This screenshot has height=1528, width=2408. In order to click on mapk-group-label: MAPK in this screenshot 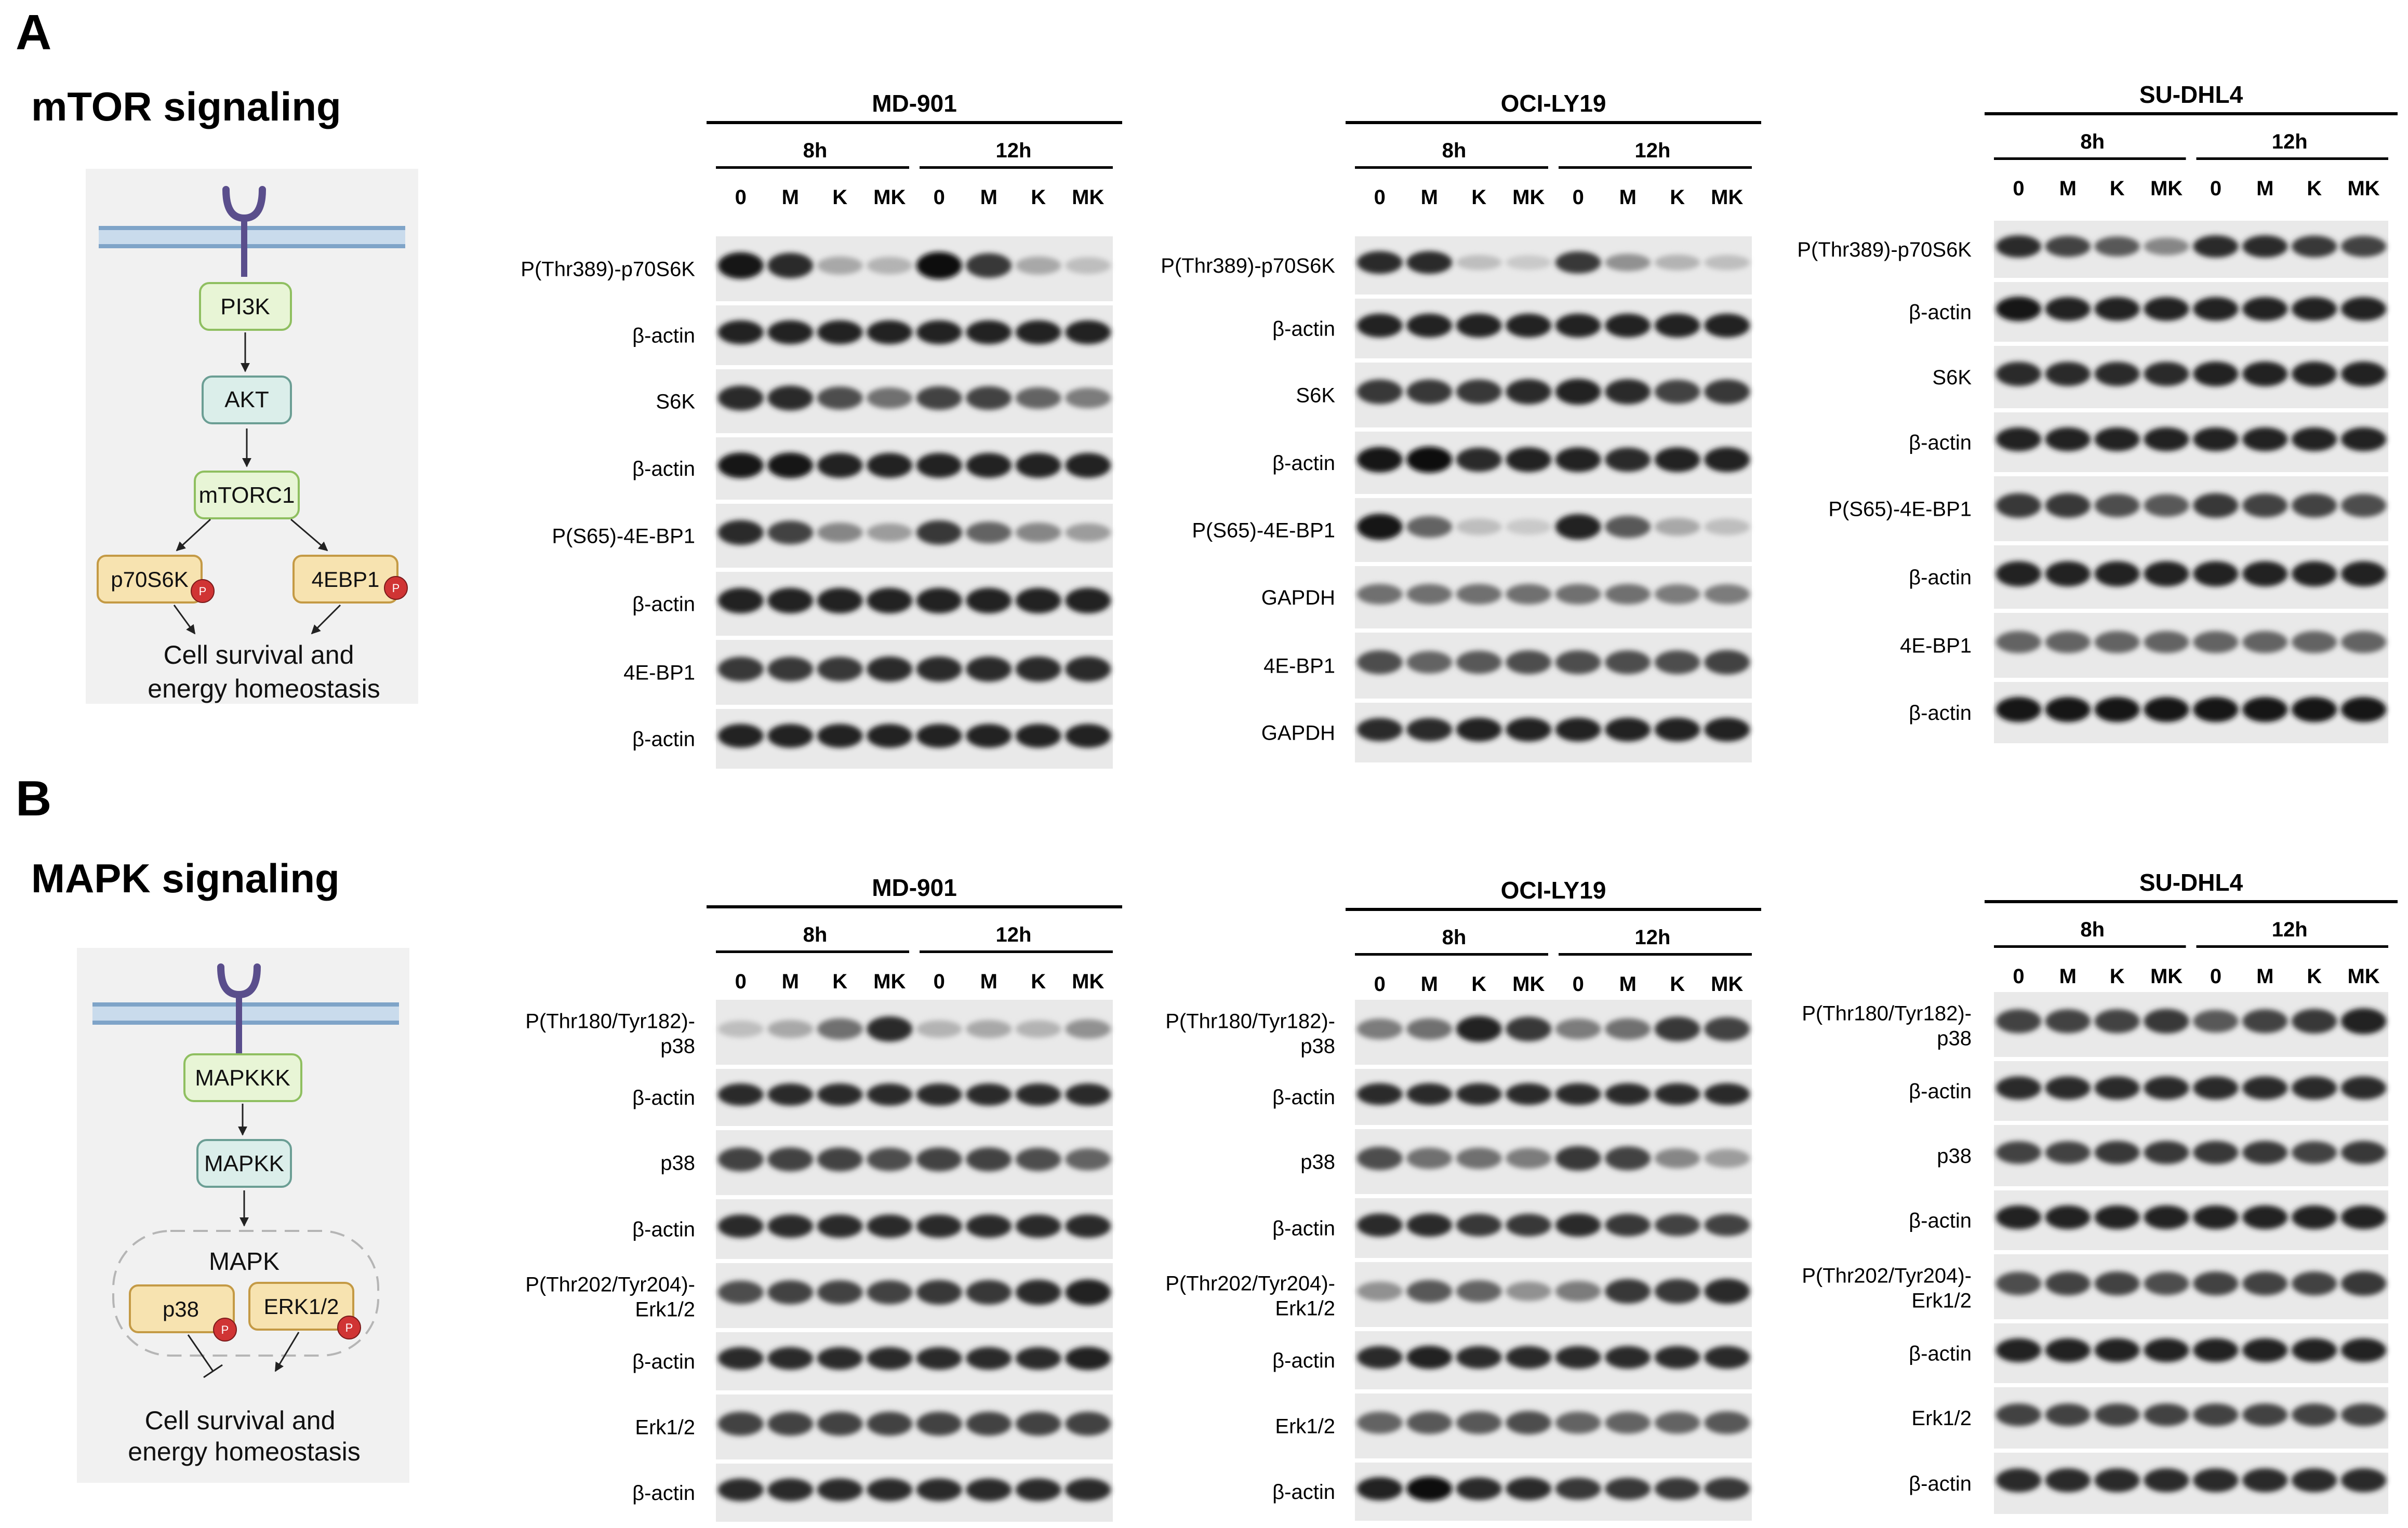, I will do `click(244, 1262)`.